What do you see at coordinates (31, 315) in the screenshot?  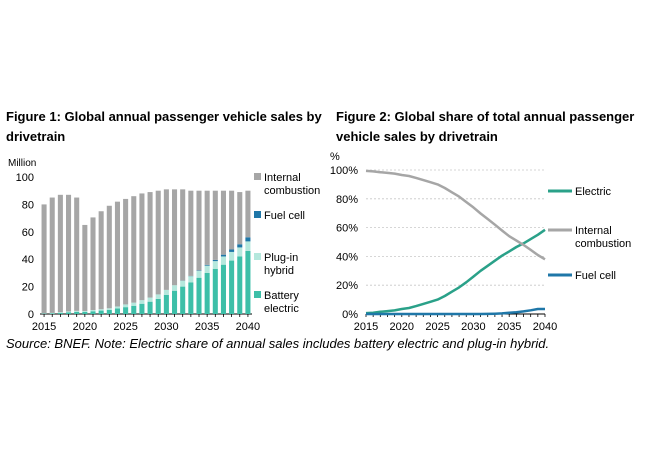 I see `y-tick-label: 0` at bounding box center [31, 315].